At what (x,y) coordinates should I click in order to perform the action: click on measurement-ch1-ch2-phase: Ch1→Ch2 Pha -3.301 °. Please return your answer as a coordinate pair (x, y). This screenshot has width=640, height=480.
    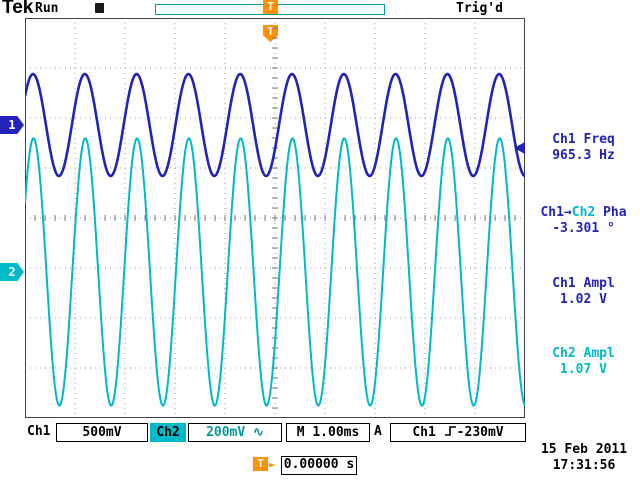
    Looking at the image, I should click on (583, 221).